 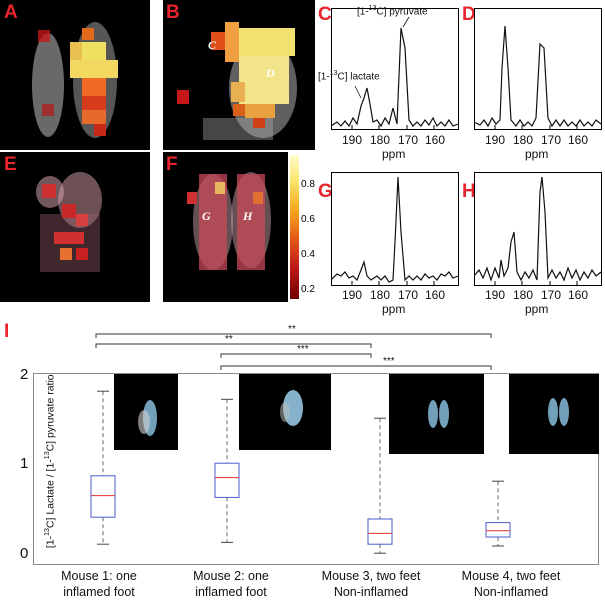 I want to click on category-label-mouse-2-line2: inflamed foot, so click(x=231, y=592).